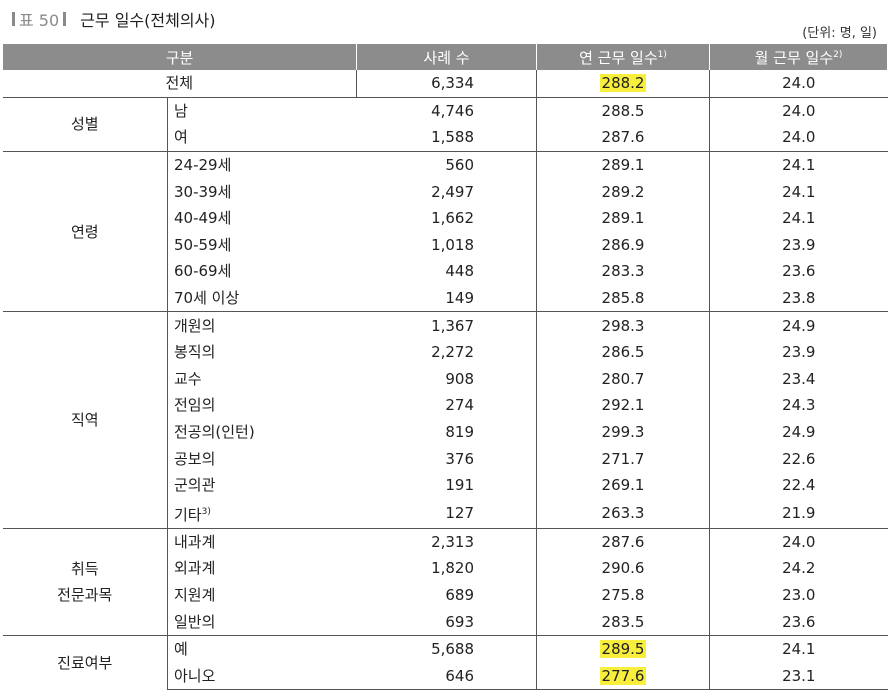 The width and height of the screenshot is (889, 690). What do you see at coordinates (262, 541) in the screenshot?
I see `row-label: 내과계` at bounding box center [262, 541].